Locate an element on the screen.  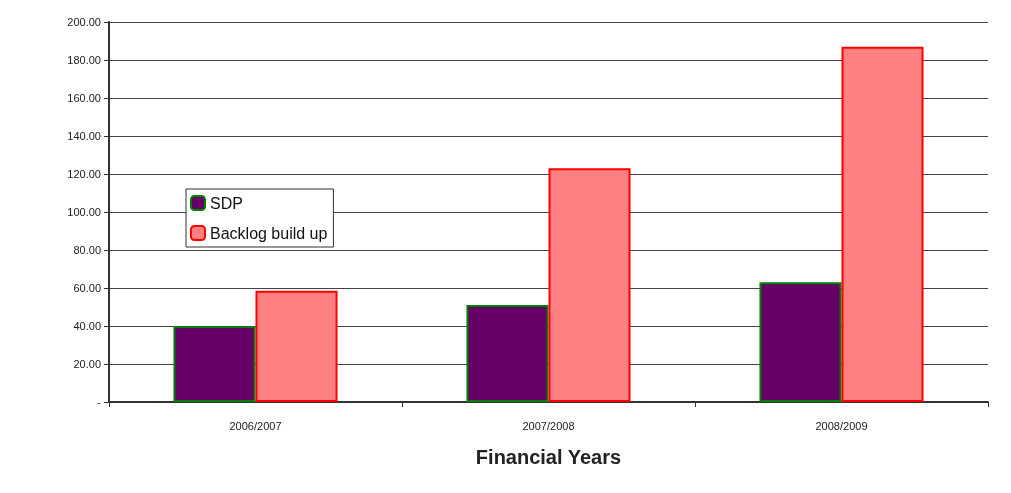
y-tick-label: 40.00 is located at coordinates (87, 326).